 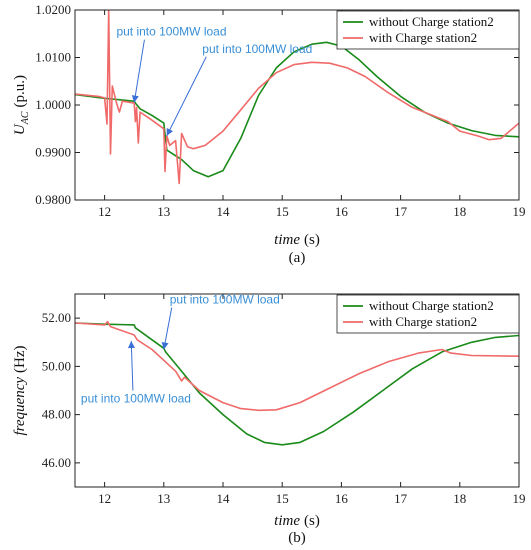 What do you see at coordinates (53, 57) in the screenshot?
I see `y-tick-label: 1.0100` at bounding box center [53, 57].